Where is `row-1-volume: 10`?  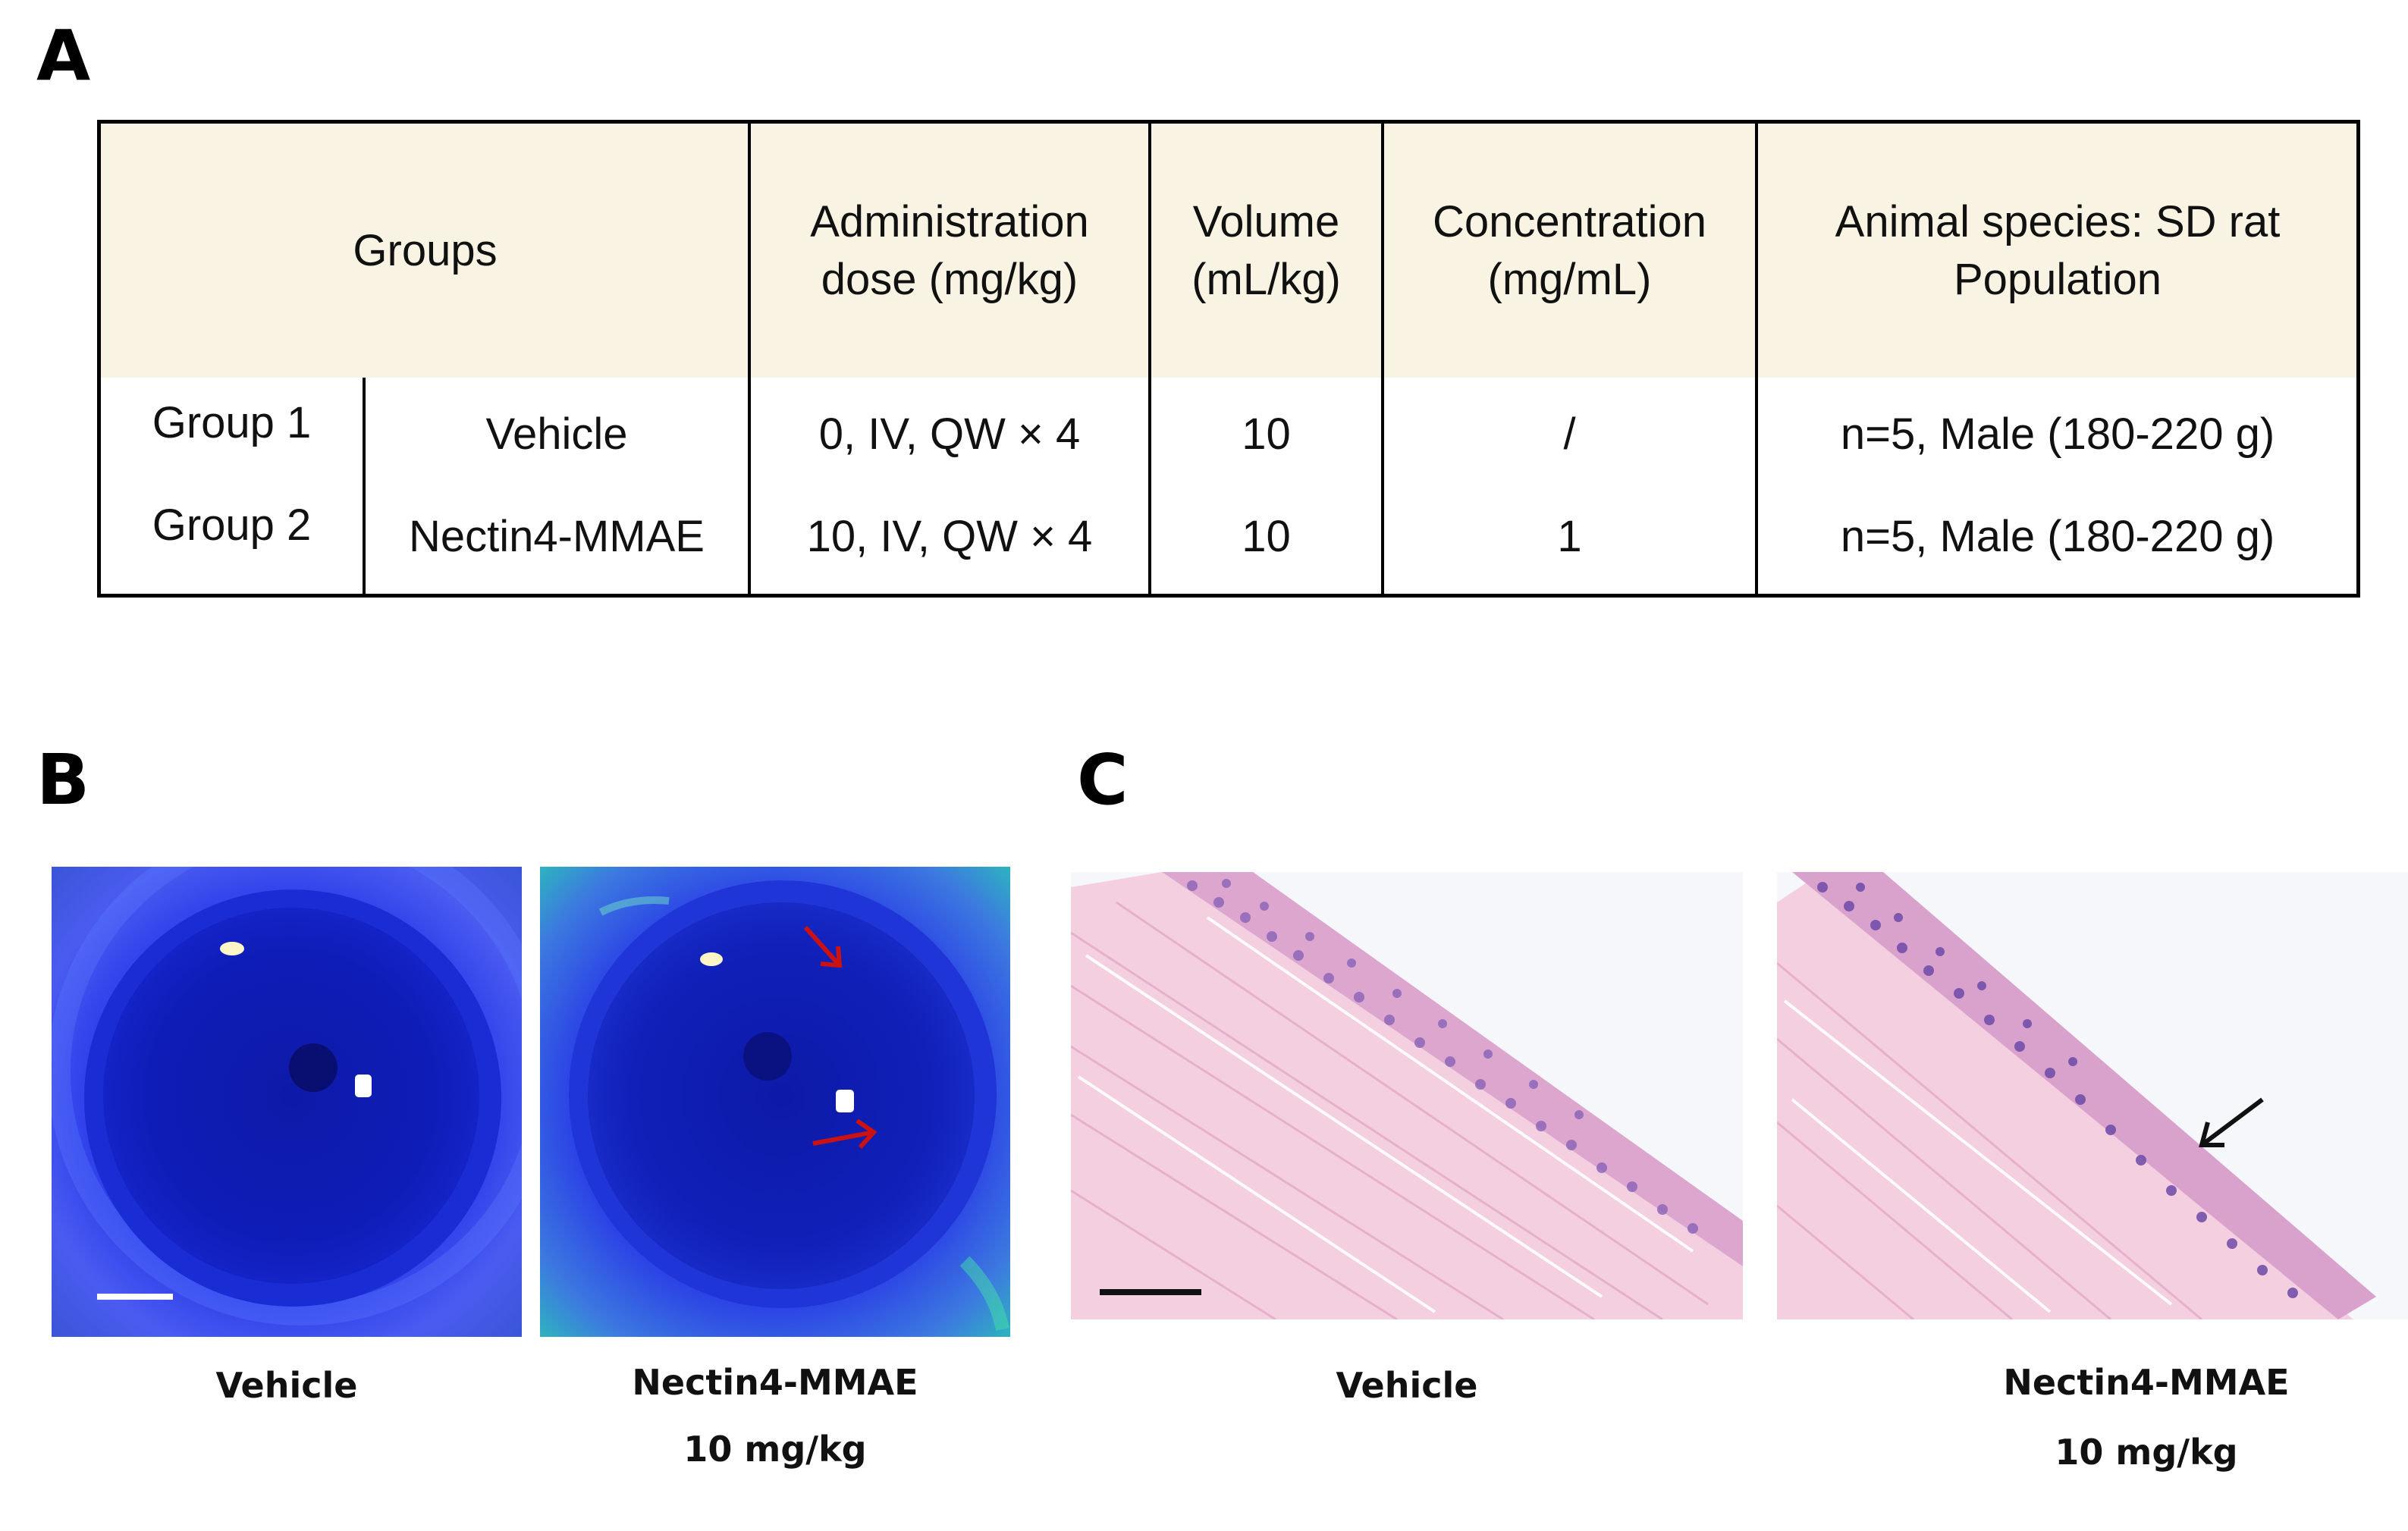
row-1-volume: 10 is located at coordinates (1266, 434).